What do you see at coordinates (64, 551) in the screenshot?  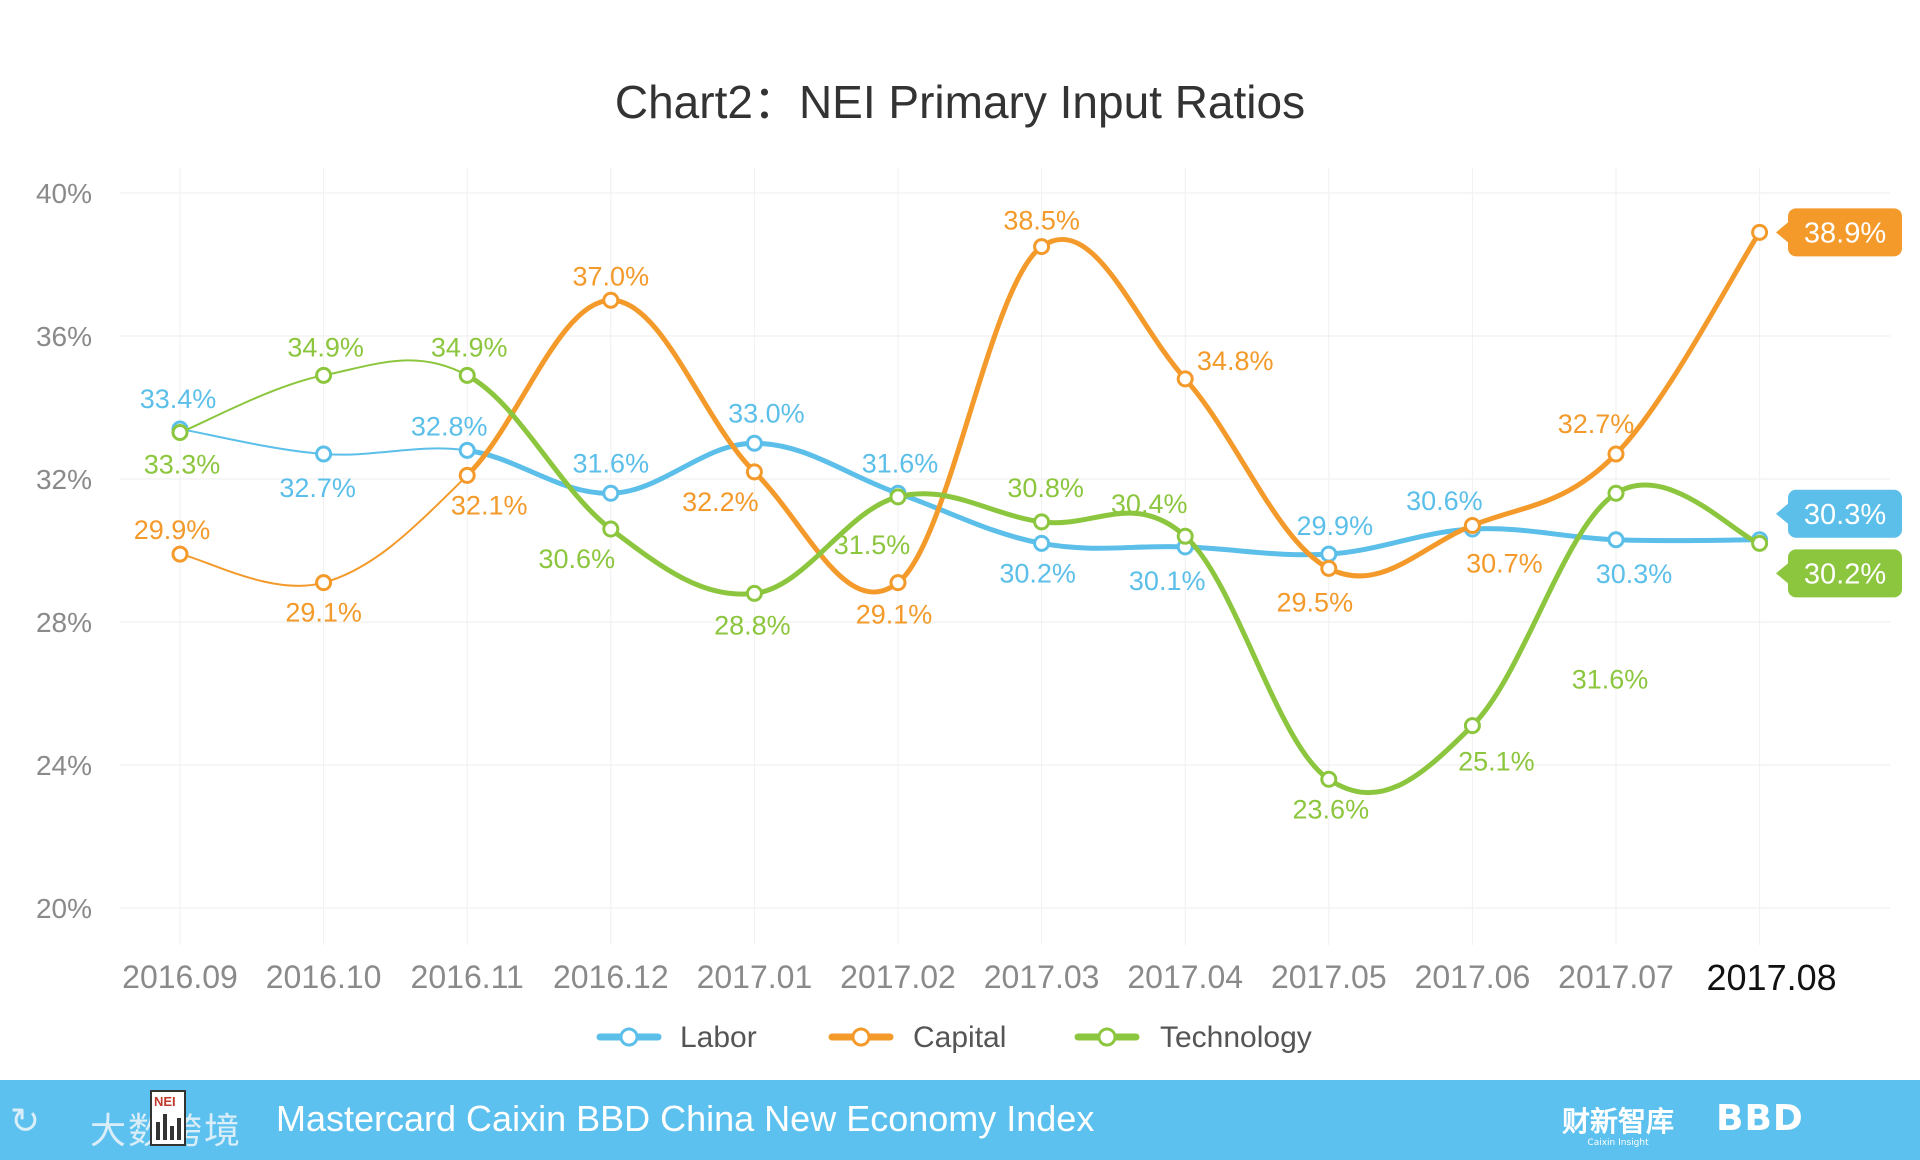 I see `y-axis: 20% 24% 28% 32% 36% 40%` at bounding box center [64, 551].